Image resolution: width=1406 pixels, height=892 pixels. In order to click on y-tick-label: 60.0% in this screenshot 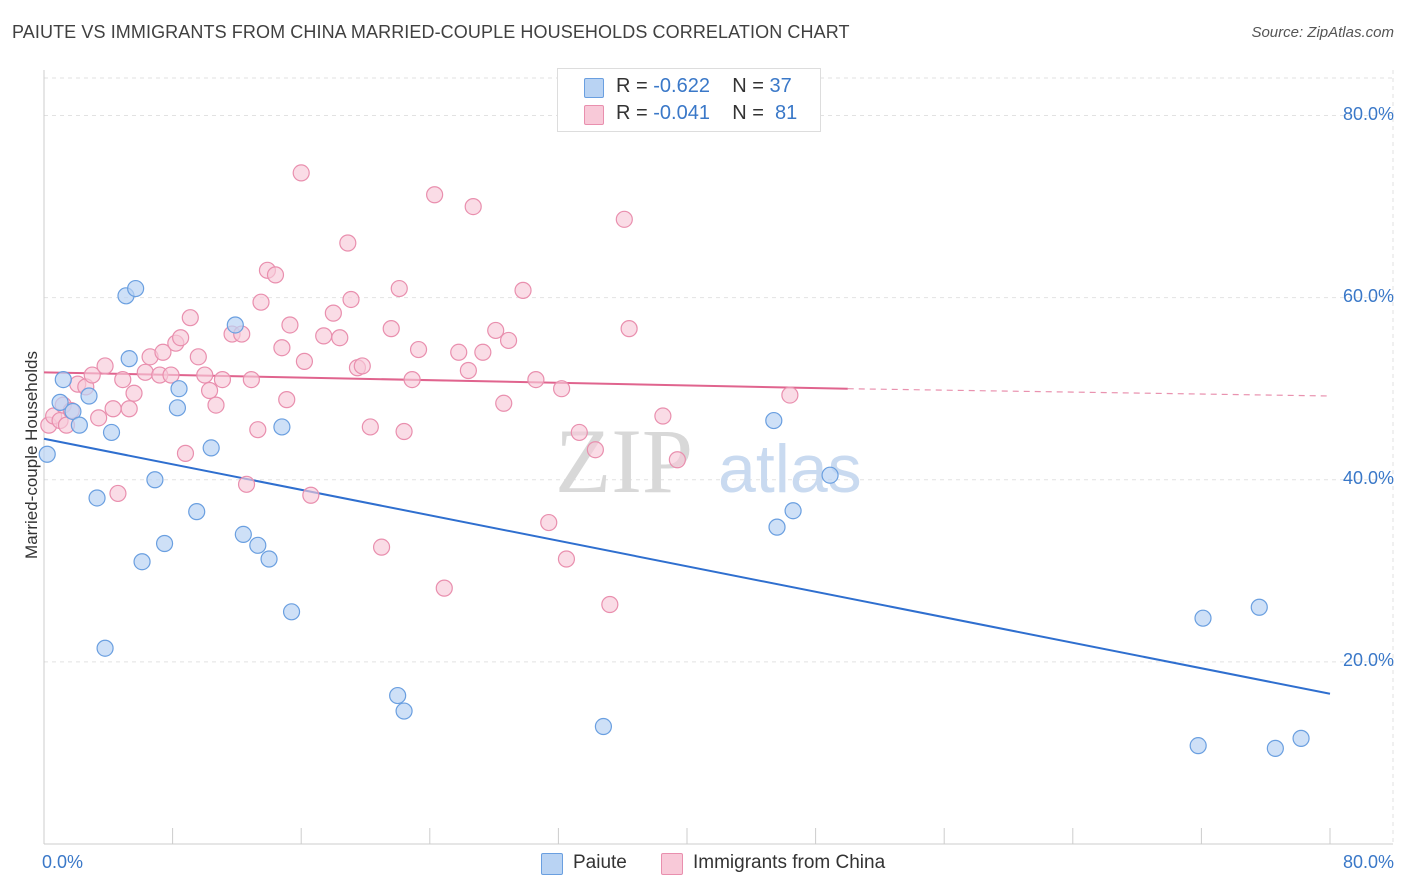, I will do `click(1368, 295)`.